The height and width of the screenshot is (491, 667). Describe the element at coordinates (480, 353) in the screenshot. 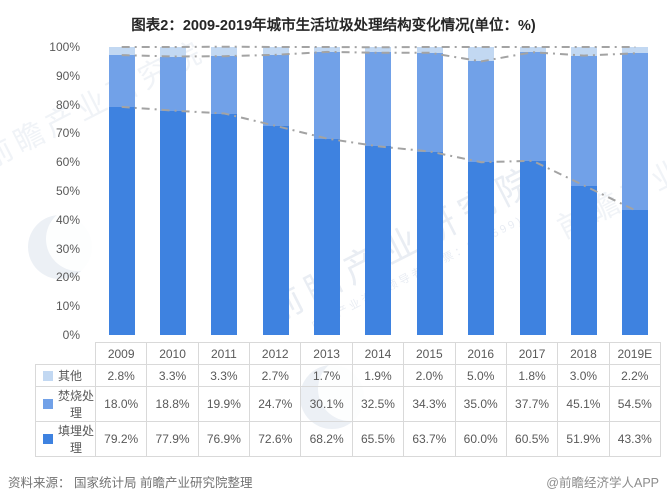

I see `x-category-label: 2016` at that location.